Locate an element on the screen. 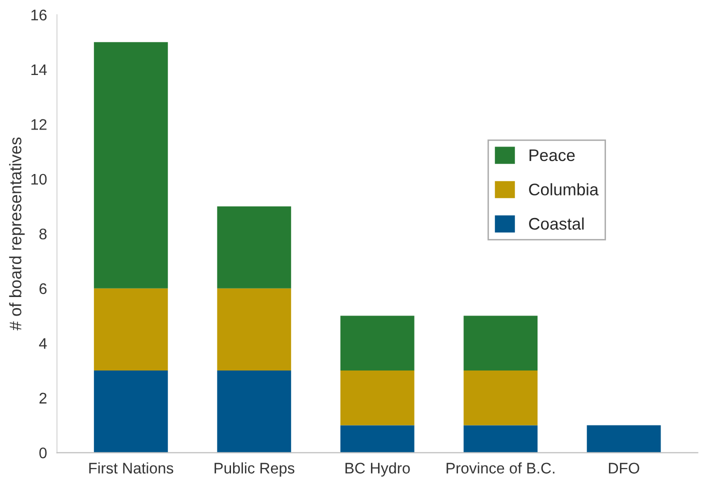 The image size is (712, 492). y-tick-label: 10 is located at coordinates (39, 179).